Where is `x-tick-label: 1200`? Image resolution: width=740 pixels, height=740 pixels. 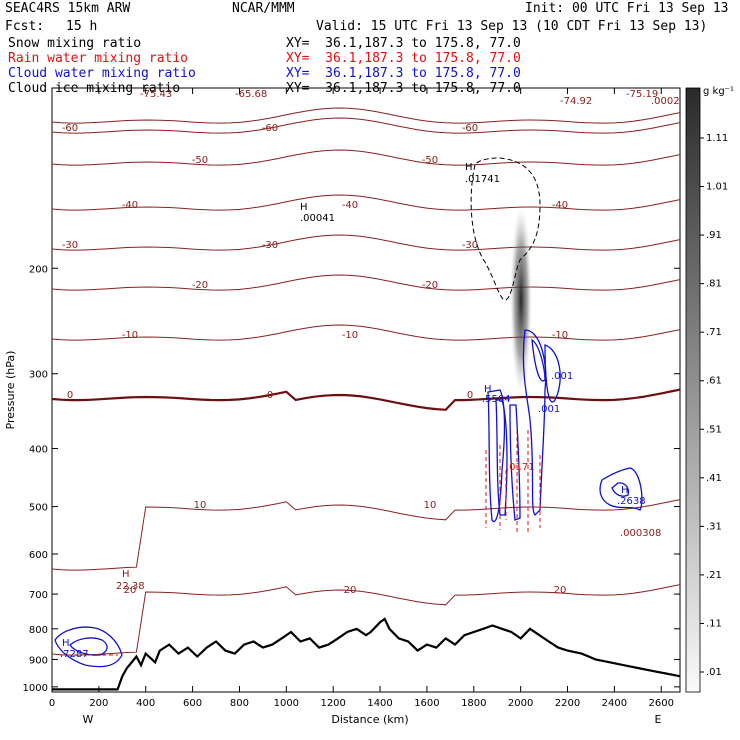
x-tick-label: 1200 is located at coordinates (332, 703).